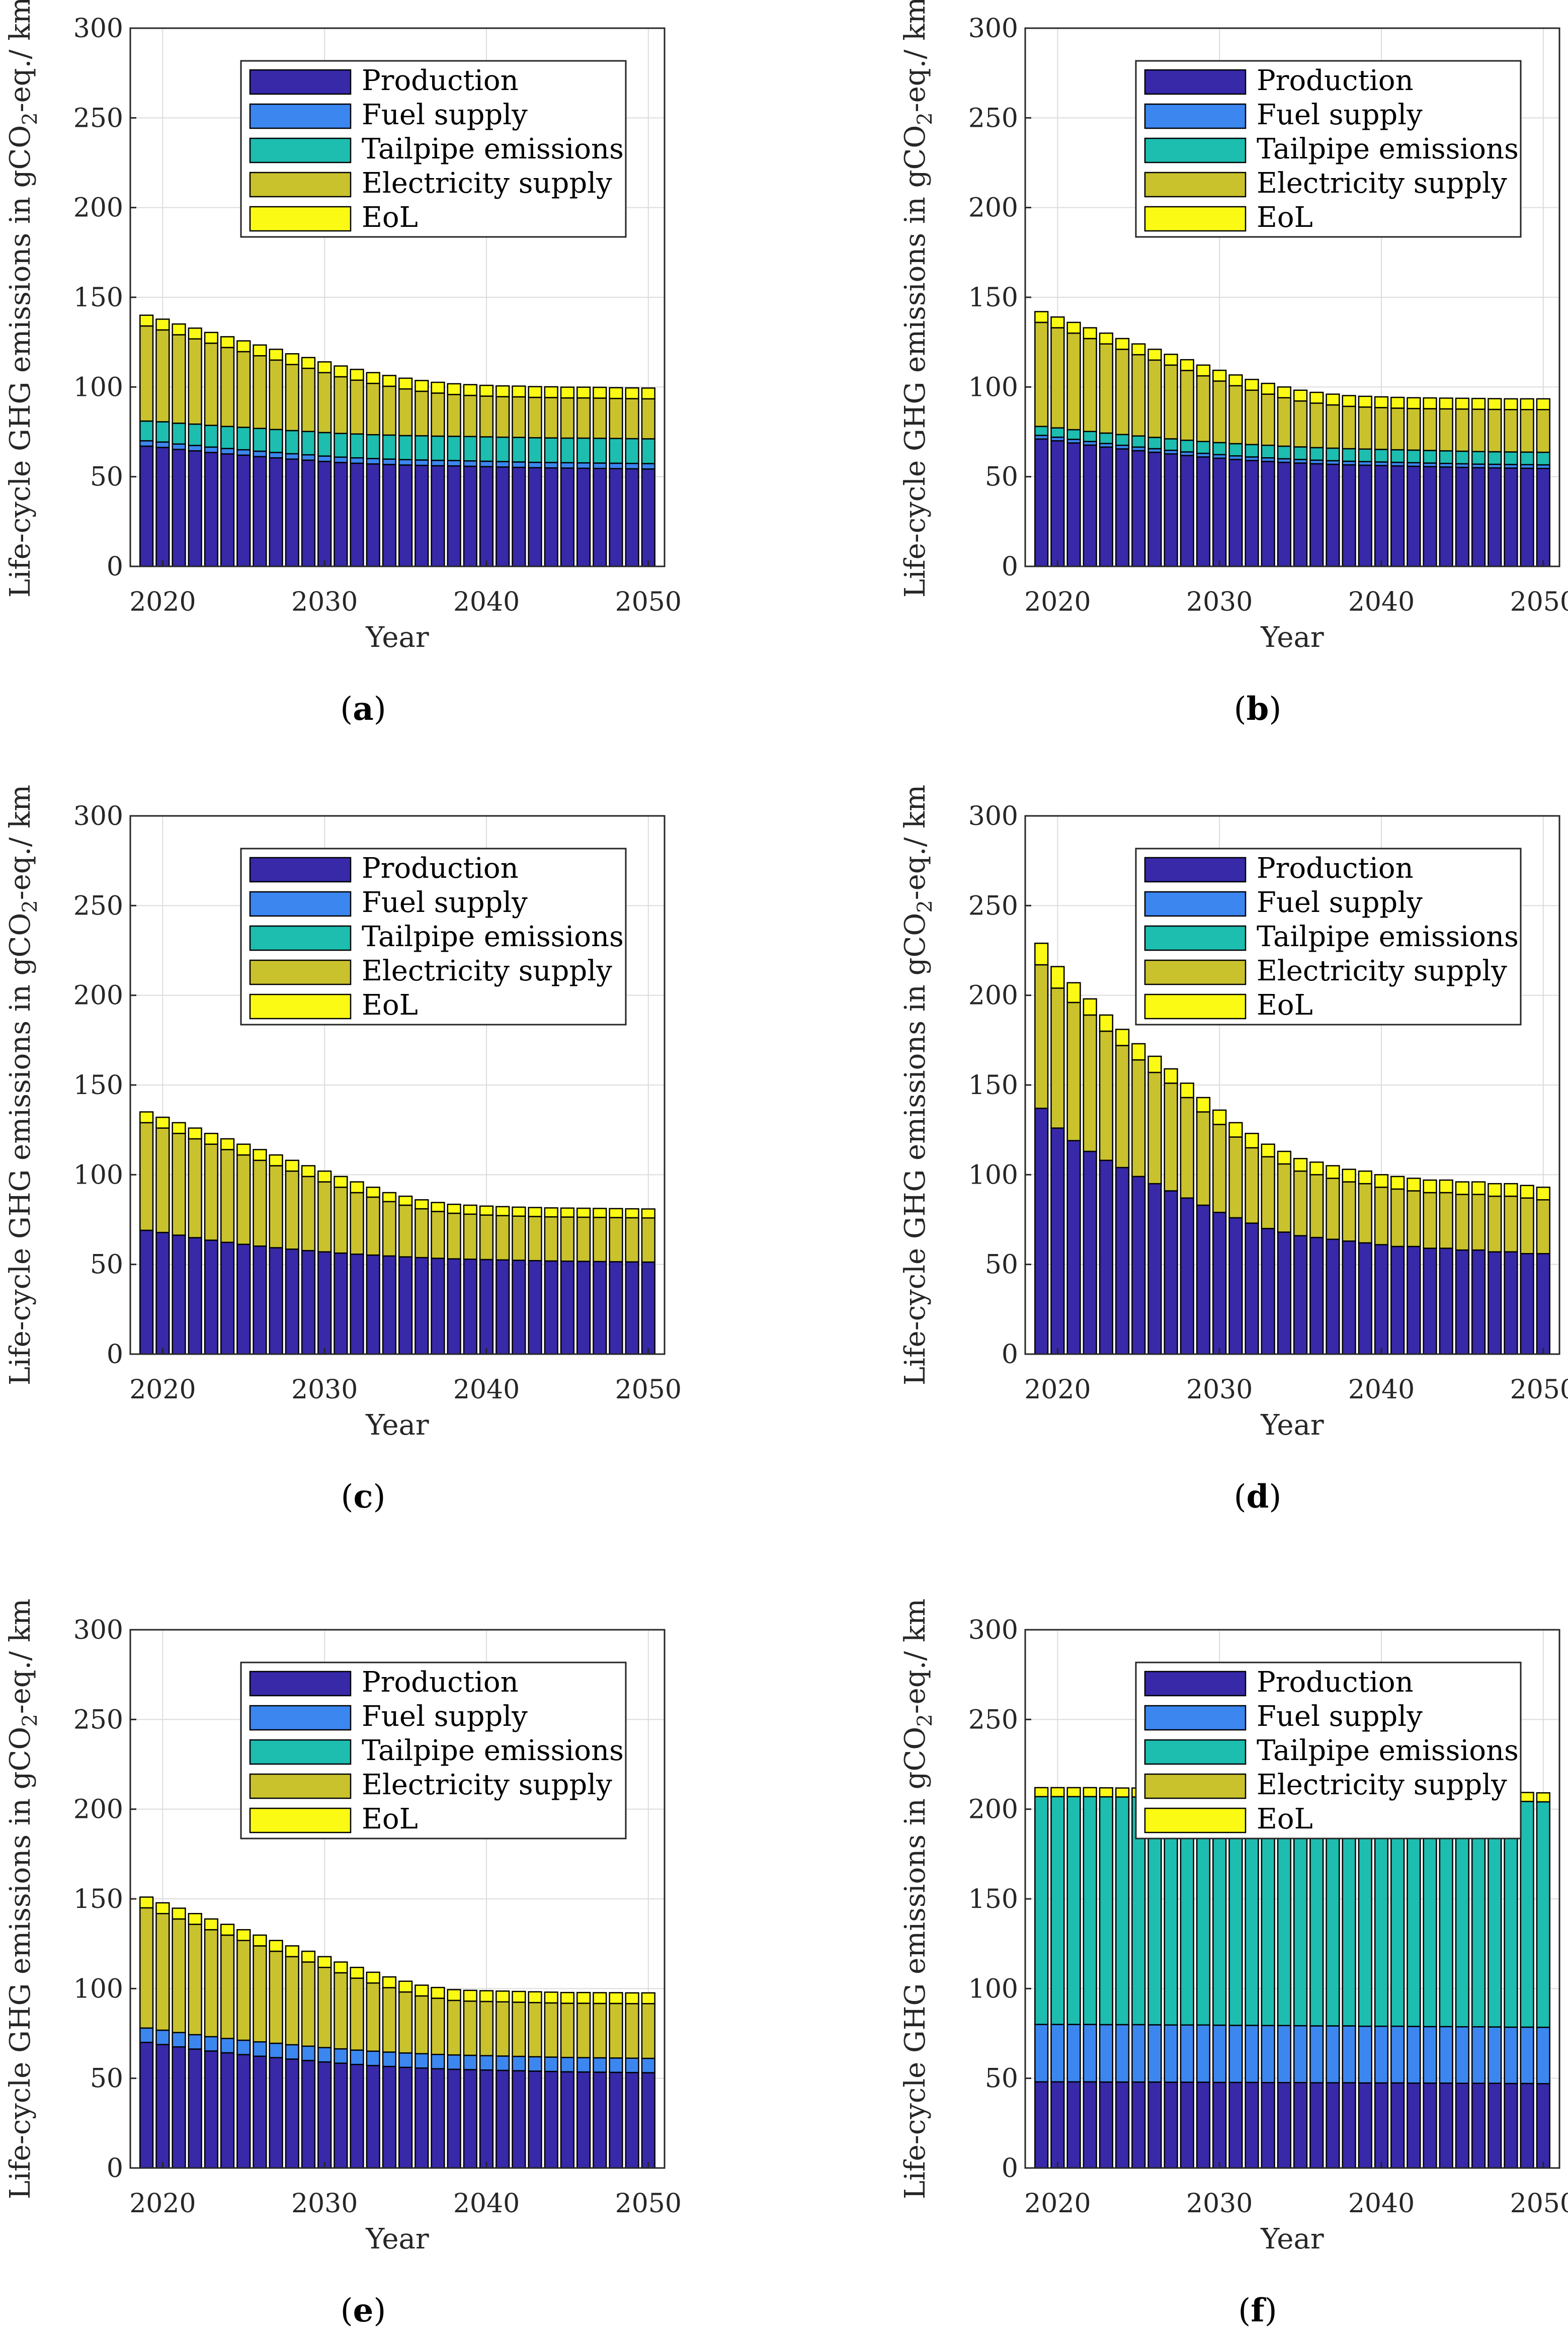 The image size is (1568, 2337). I want to click on bar-electricity-supply-2037, so click(438, 414).